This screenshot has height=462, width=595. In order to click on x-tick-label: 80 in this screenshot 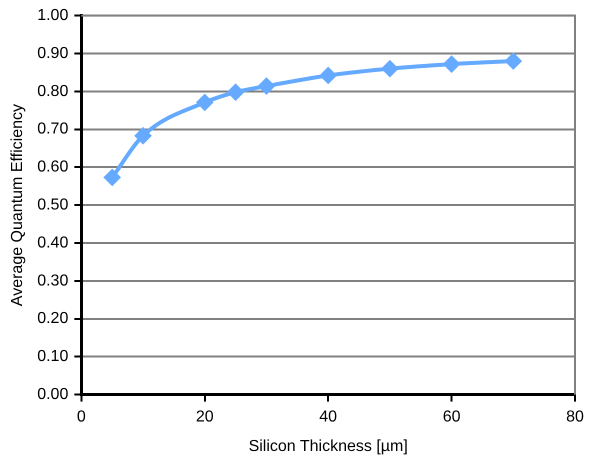, I will do `click(575, 417)`.